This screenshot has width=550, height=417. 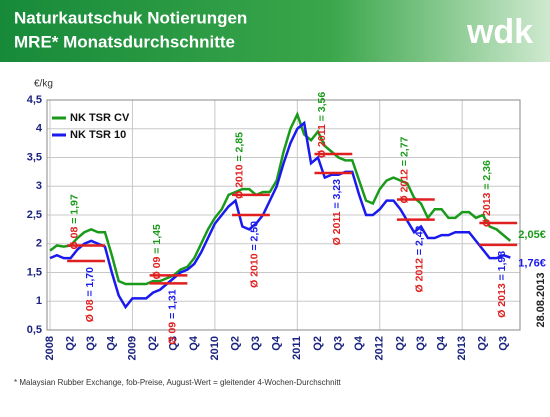 What do you see at coordinates (100, 118) in the screenshot?
I see `legend-label: NK TSR CV` at bounding box center [100, 118].